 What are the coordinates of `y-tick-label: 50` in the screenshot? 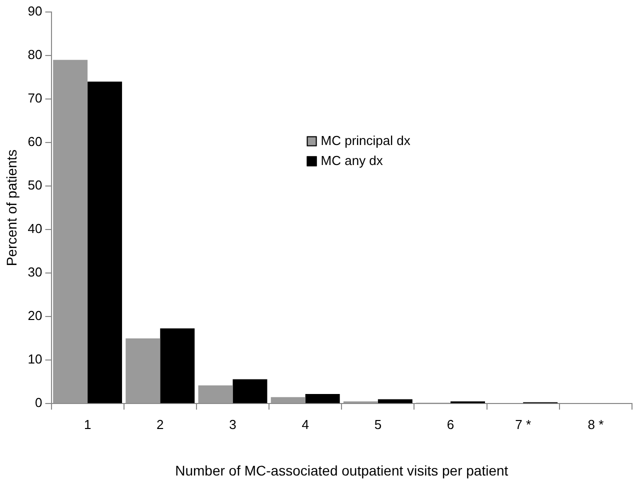 It's located at (35, 185).